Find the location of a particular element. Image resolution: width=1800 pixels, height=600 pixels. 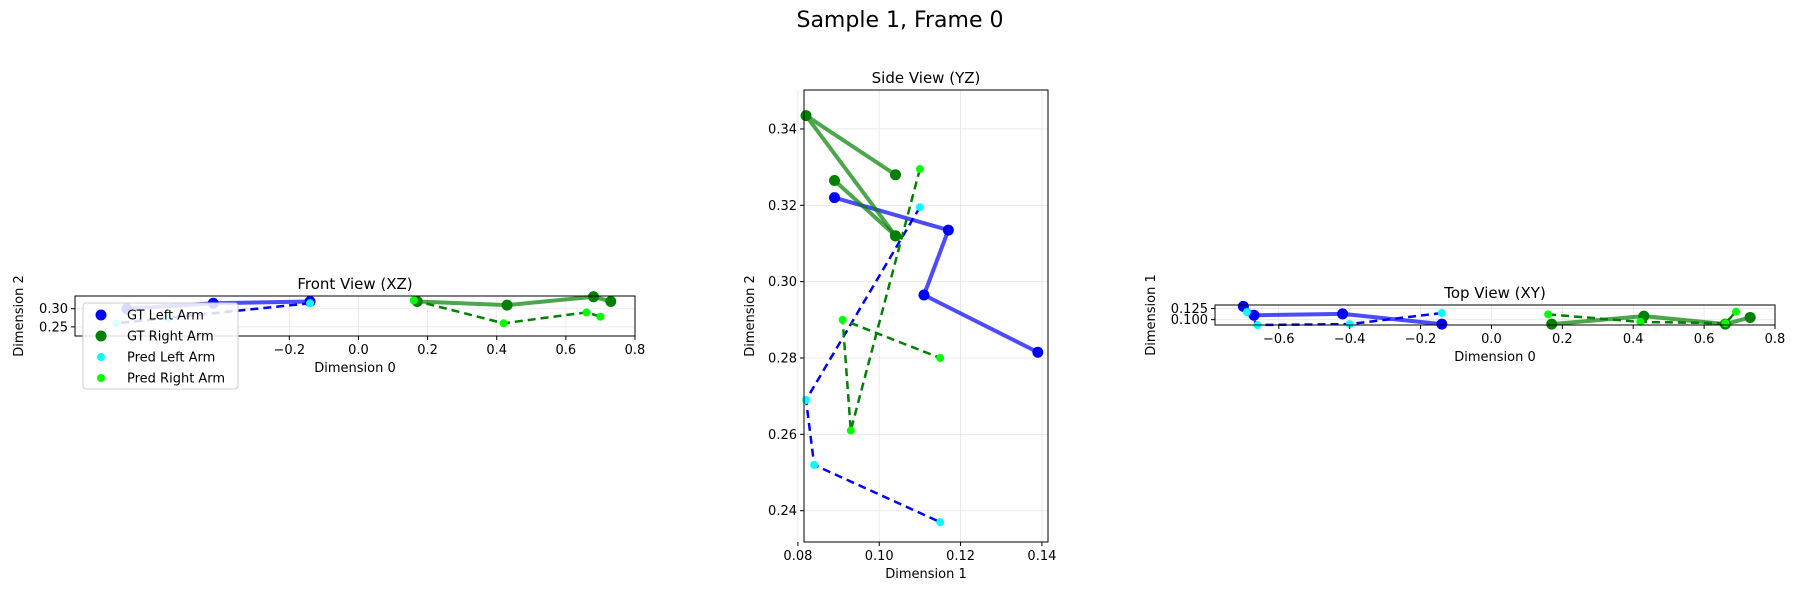

x-tick-label: 0.14 is located at coordinates (1041, 556).